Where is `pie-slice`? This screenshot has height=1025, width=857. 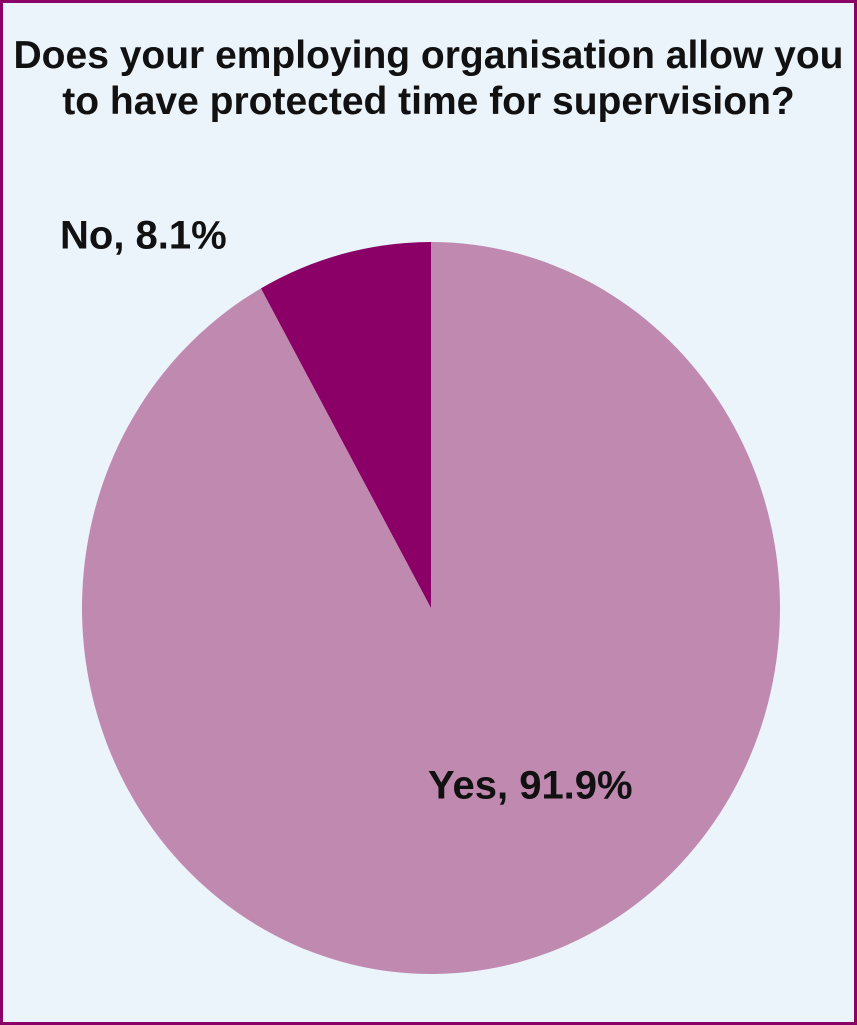 pie-slice is located at coordinates (345, 425).